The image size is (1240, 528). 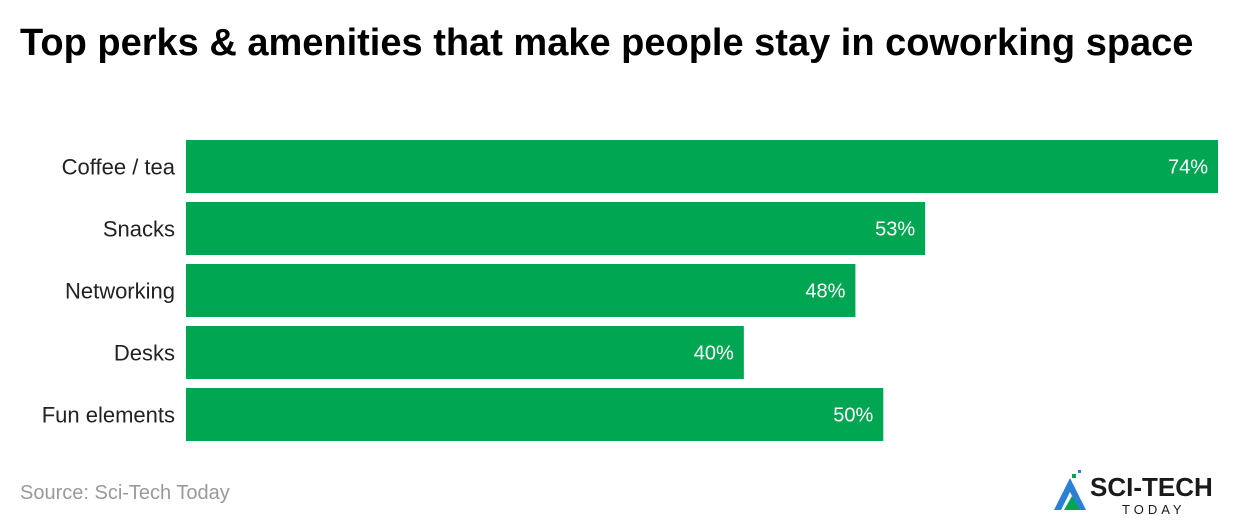 What do you see at coordinates (853, 416) in the screenshot?
I see `value-label: 50%` at bounding box center [853, 416].